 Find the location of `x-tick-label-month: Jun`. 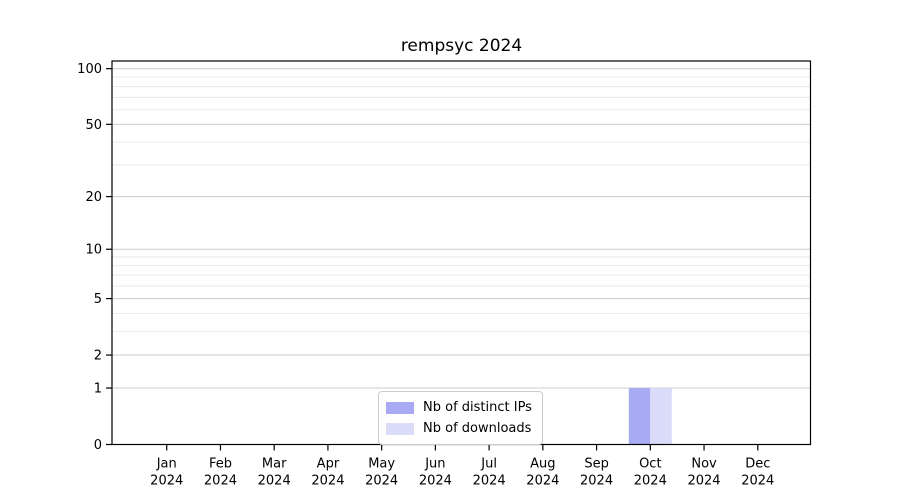

x-tick-label-month: Jun is located at coordinates (434, 464).